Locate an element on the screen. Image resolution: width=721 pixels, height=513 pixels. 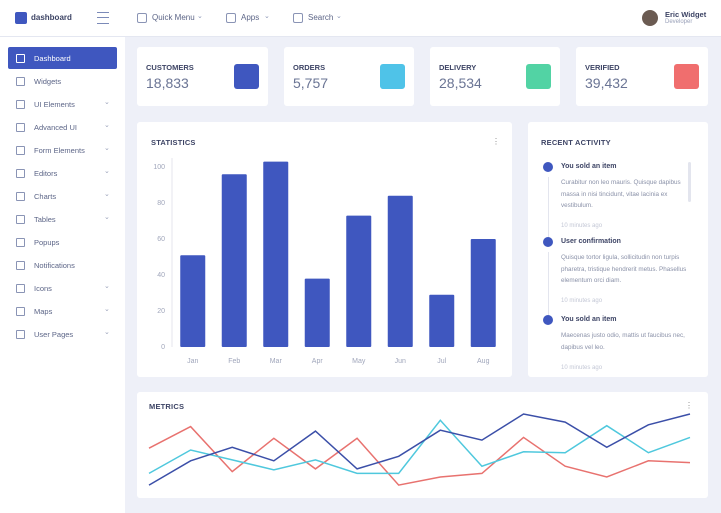
nav-item: Editors is located at coordinates (46, 173).